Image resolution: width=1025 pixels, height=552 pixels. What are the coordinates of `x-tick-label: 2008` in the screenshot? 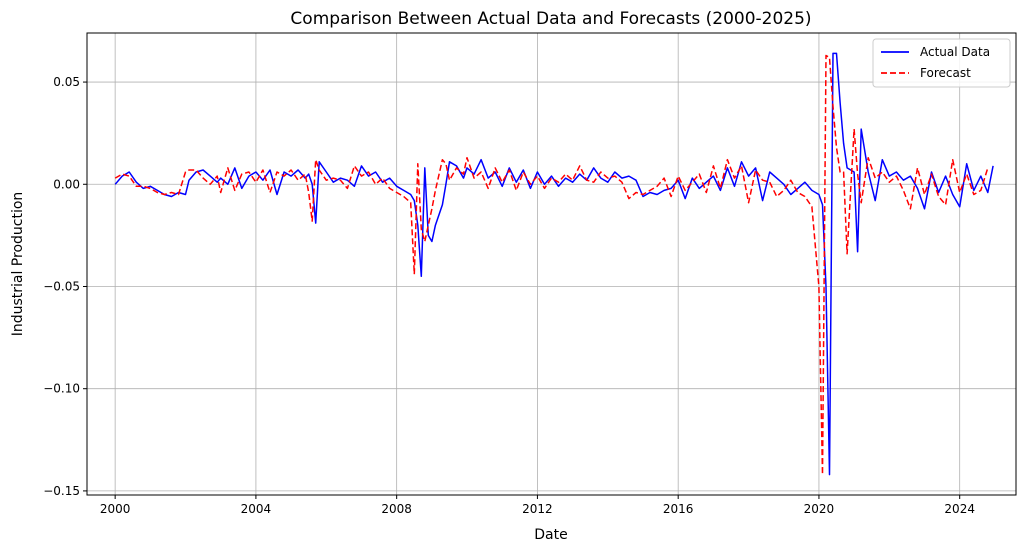 It's located at (396, 509).